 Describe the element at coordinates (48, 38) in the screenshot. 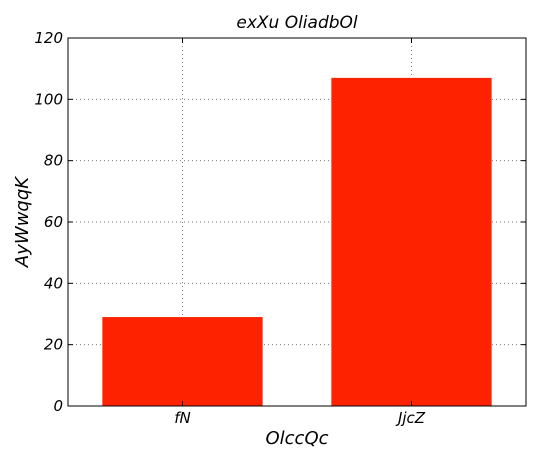

I see `y-tick-label: 120` at that location.